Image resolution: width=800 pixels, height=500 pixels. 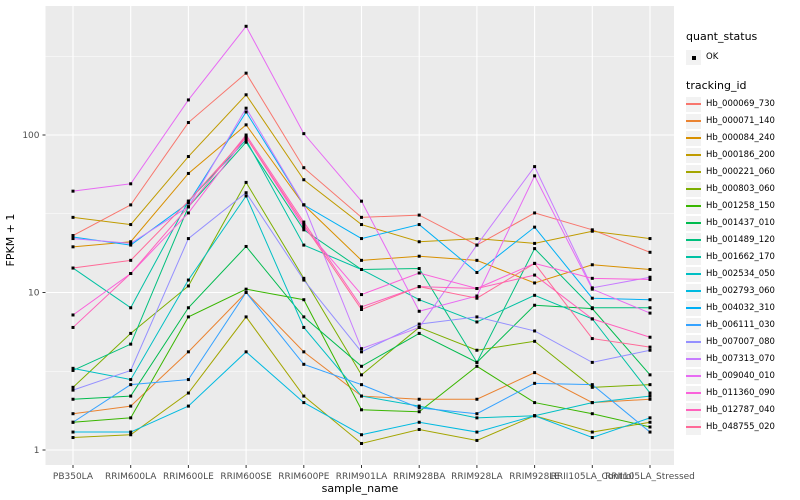 I want to click on legend-entry-Hb_006111_030: Hb_006111_030, so click(x=742, y=325).